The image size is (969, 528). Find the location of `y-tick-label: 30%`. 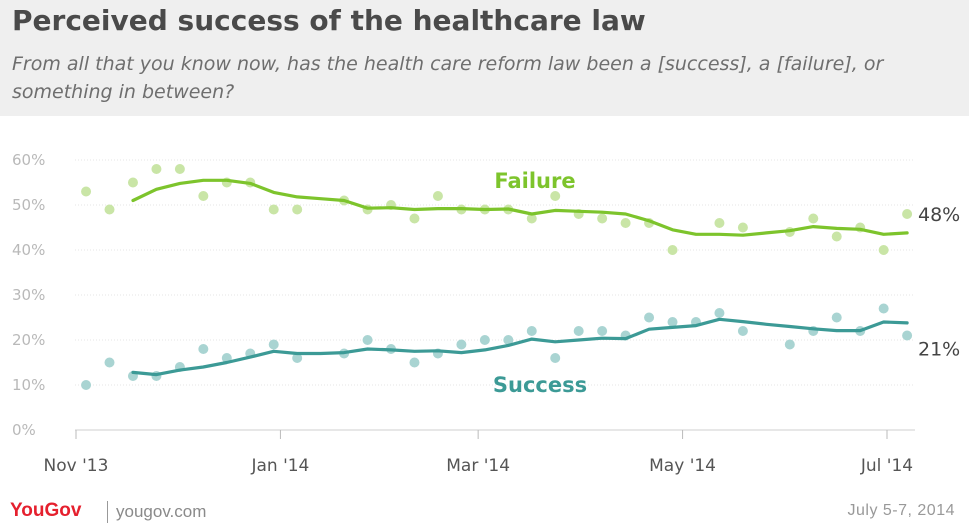

y-tick-label: 30% is located at coordinates (28, 295).